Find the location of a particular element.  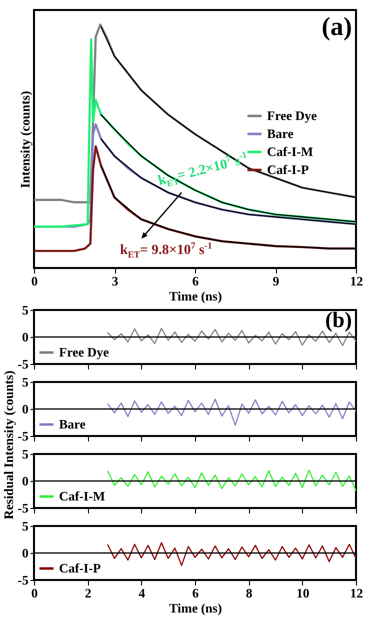

x-tick-label: 8 is located at coordinates (249, 593).